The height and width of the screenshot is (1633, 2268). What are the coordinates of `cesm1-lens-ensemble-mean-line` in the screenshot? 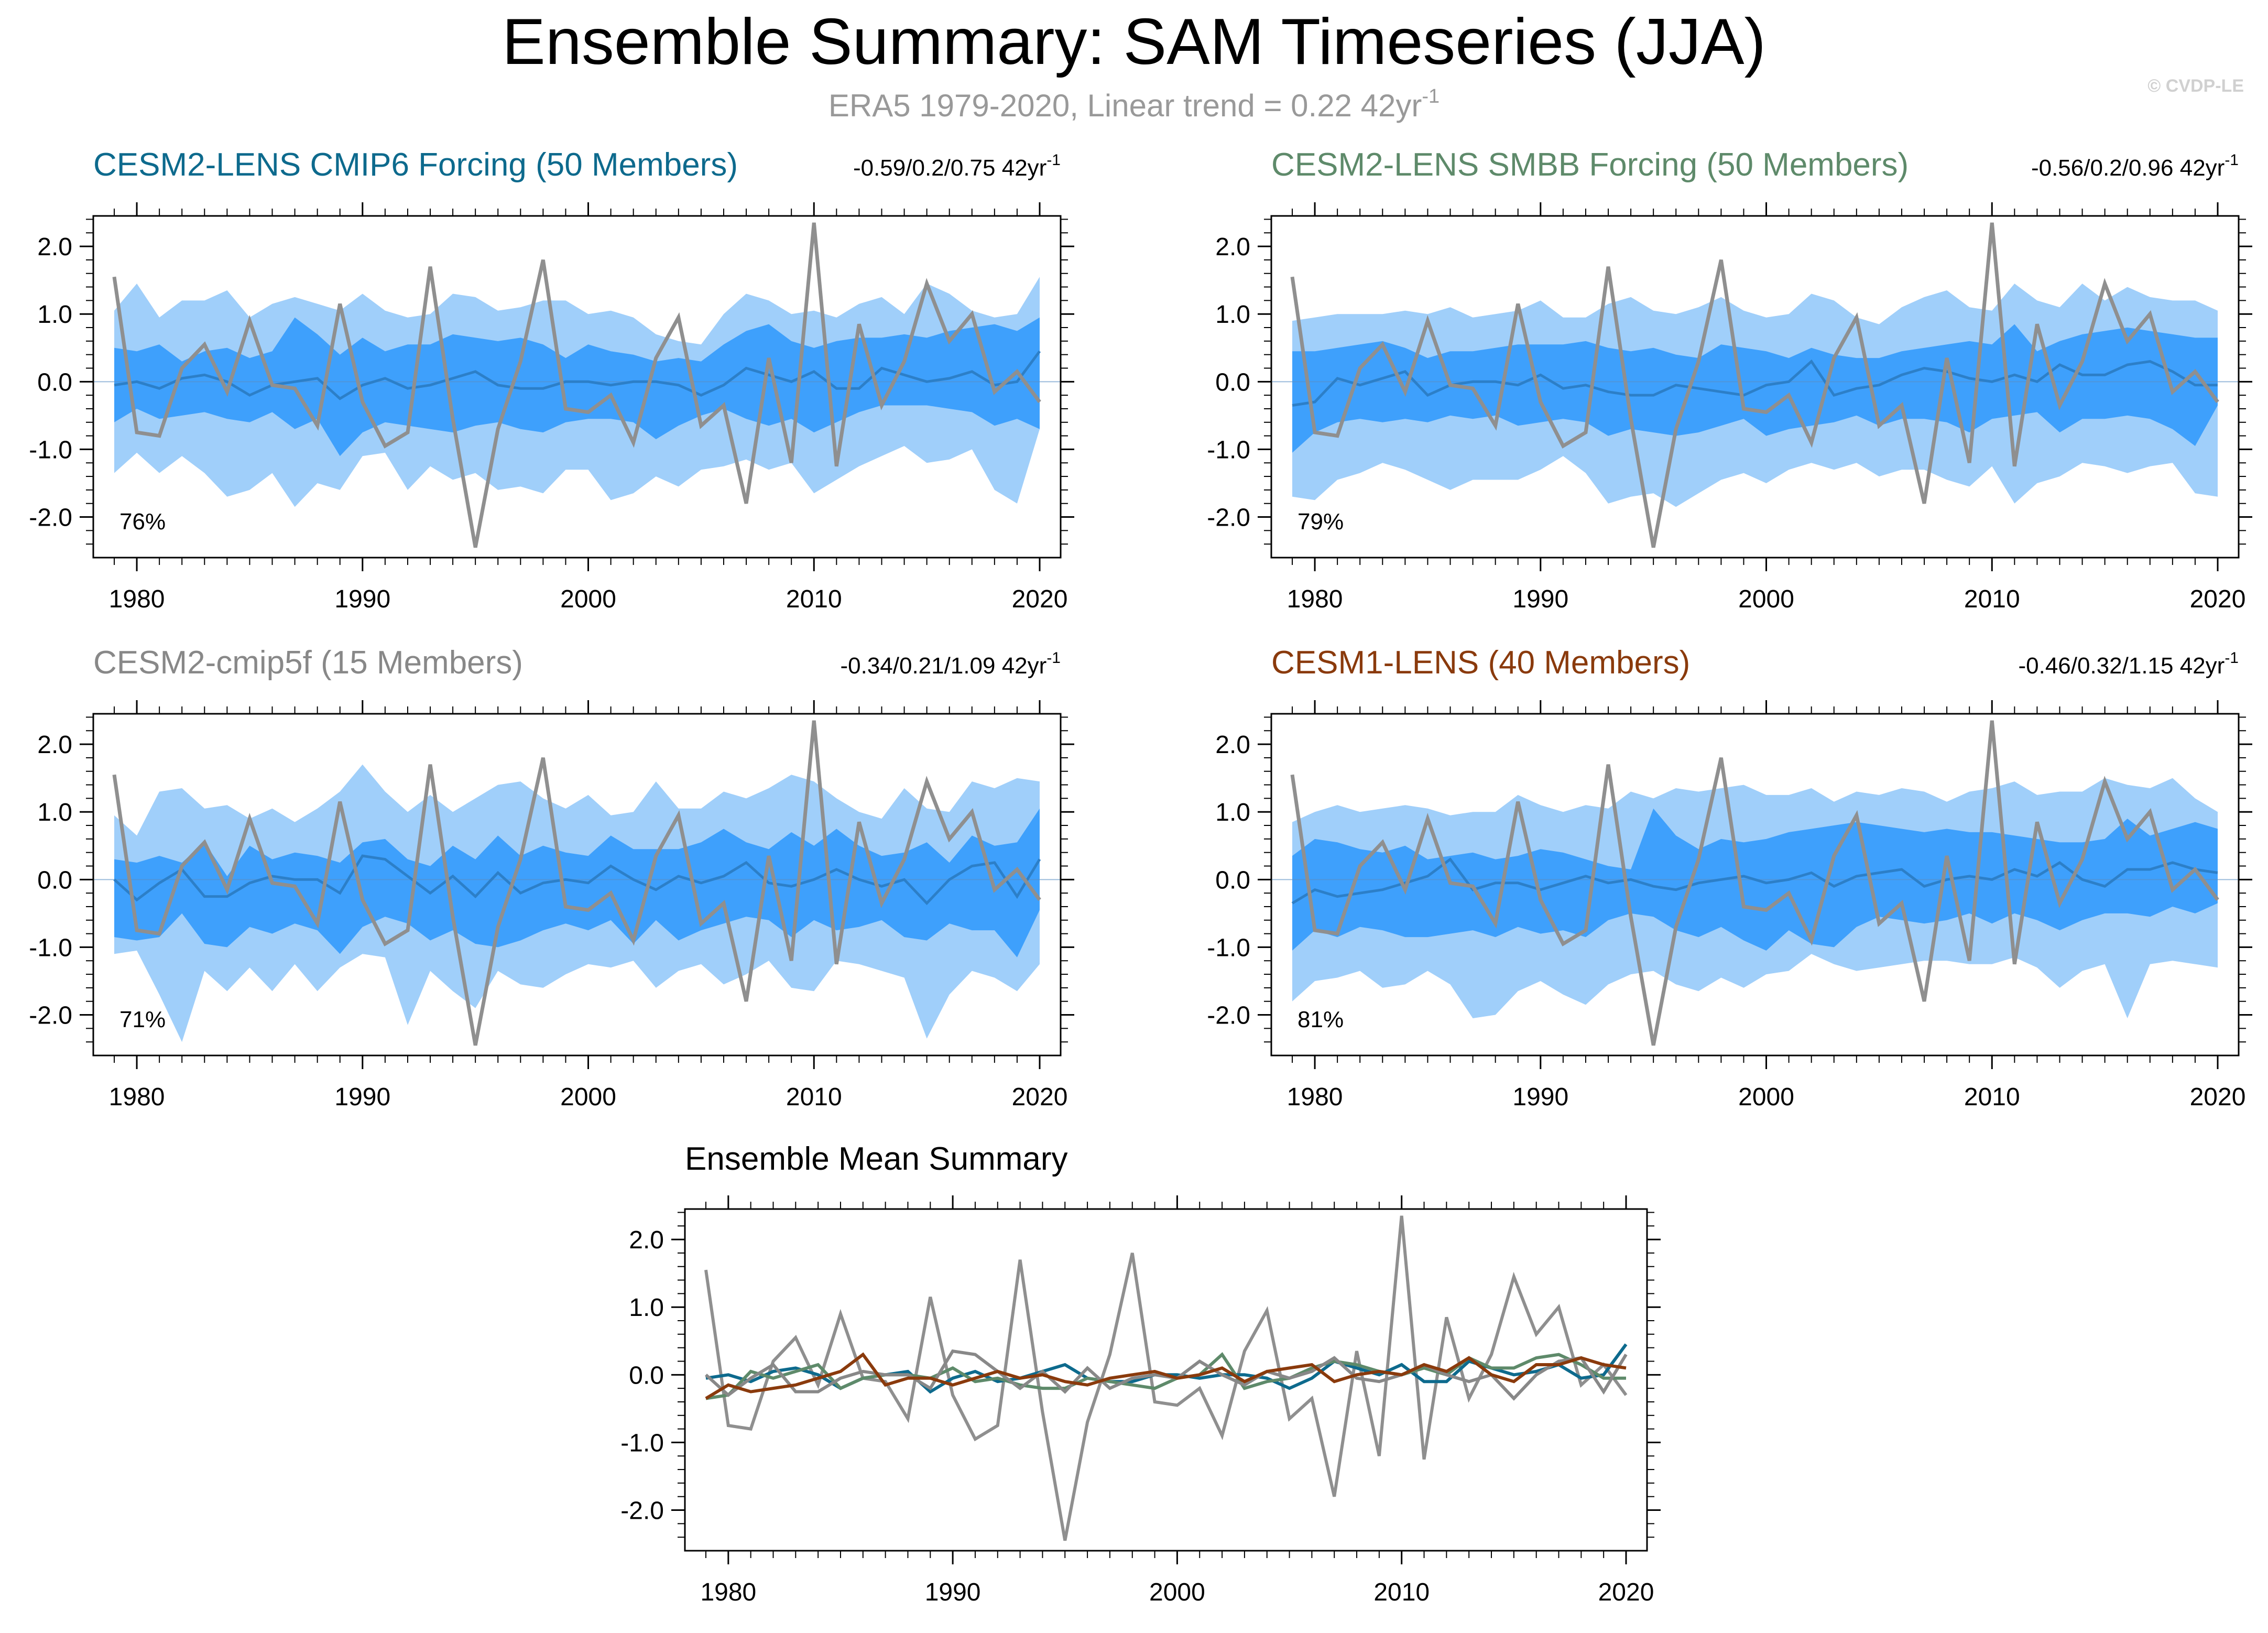 It's located at (1754, 881).